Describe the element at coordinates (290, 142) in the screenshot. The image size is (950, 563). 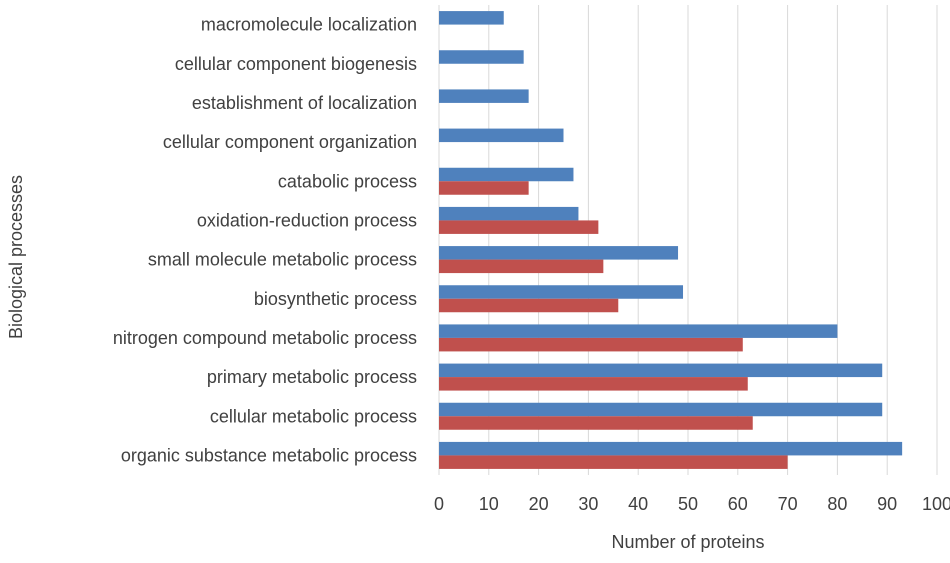
I see `category-label: cellular component organization` at that location.